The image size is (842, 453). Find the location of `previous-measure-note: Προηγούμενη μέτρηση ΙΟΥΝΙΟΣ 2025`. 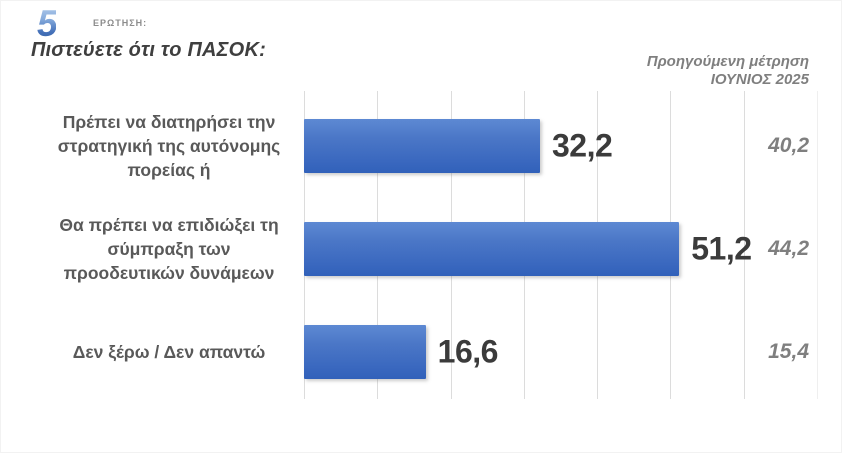

previous-measure-note: Προηγούμενη μέτρηση ΙΟΥΝΙΟΣ 2025 is located at coordinates (728, 71).